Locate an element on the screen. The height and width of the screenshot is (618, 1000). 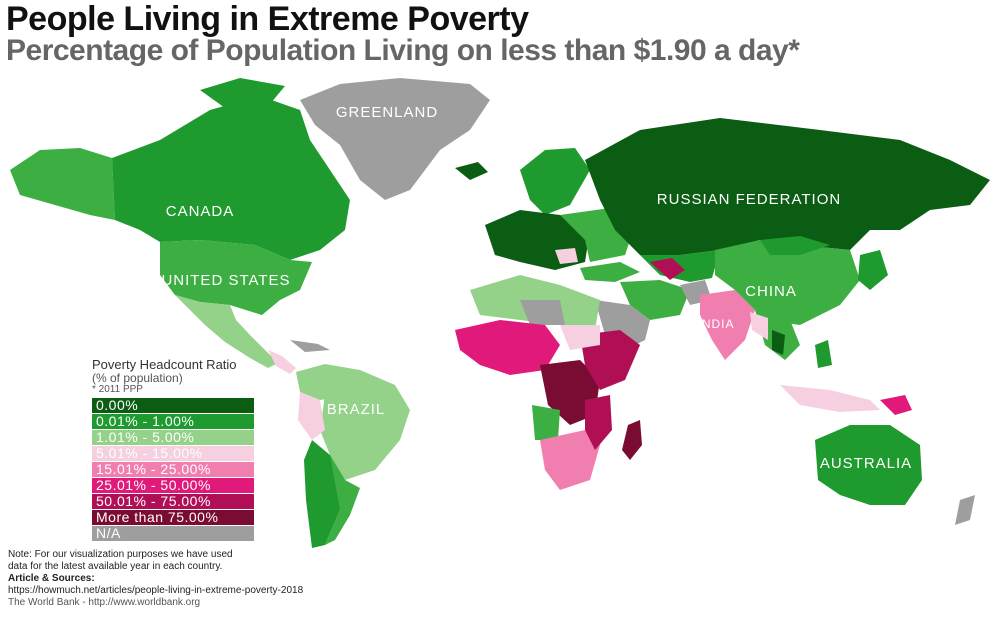
region-libya-sahara is located at coordinates (542, 312).